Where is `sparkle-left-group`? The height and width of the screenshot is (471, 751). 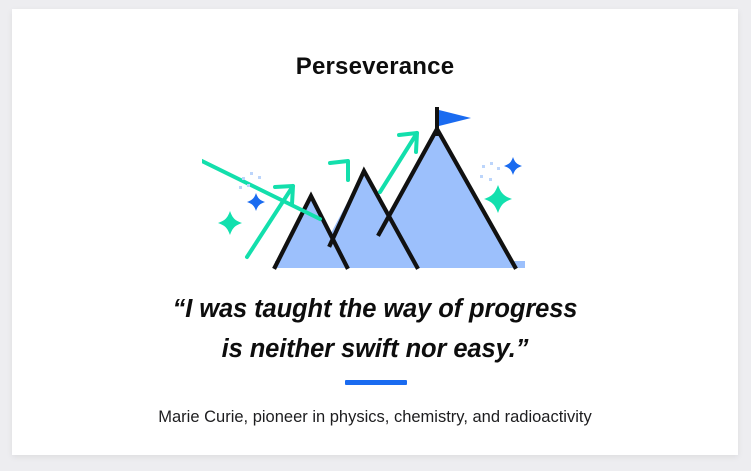
sparkle-left-group is located at coordinates (241, 203).